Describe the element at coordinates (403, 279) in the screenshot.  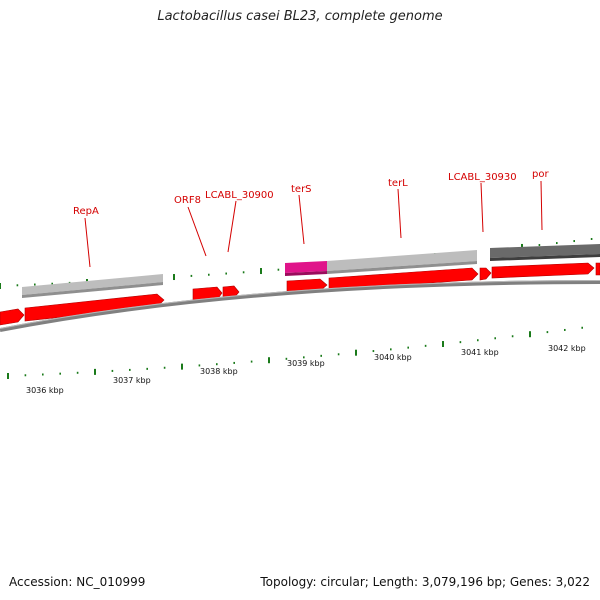
I see `gene-arrow-terl` at that location.